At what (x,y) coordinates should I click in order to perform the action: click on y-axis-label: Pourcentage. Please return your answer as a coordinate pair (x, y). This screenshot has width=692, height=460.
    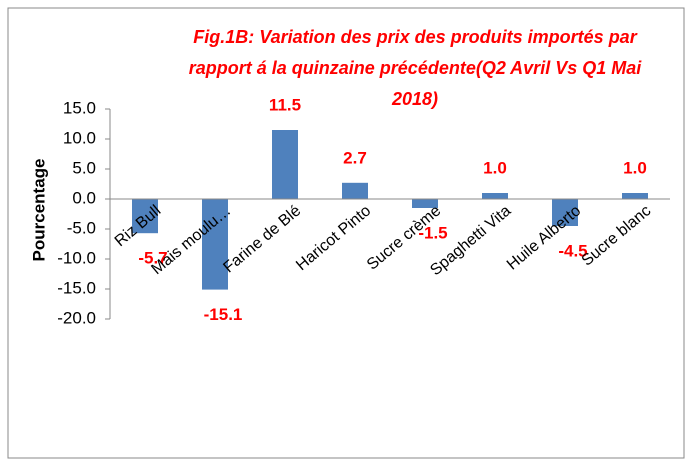
    Looking at the image, I should click on (38, 210).